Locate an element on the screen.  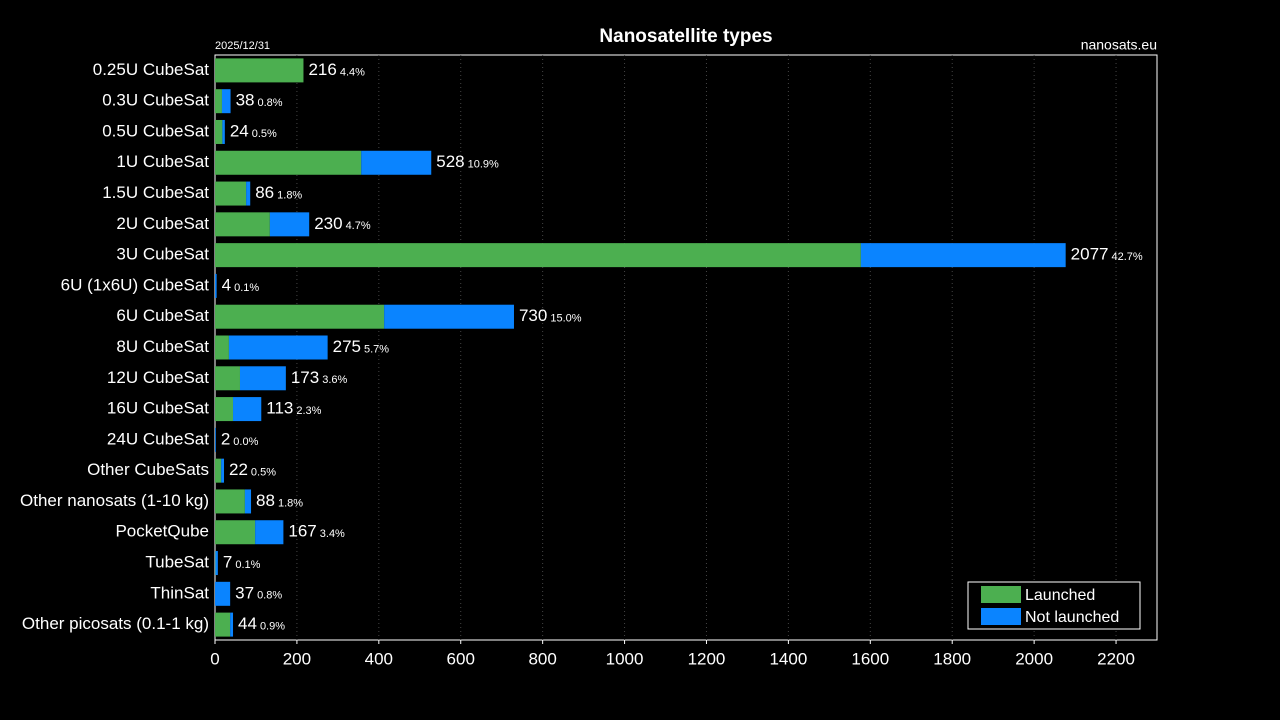
total-label: 38 is located at coordinates (245, 100).